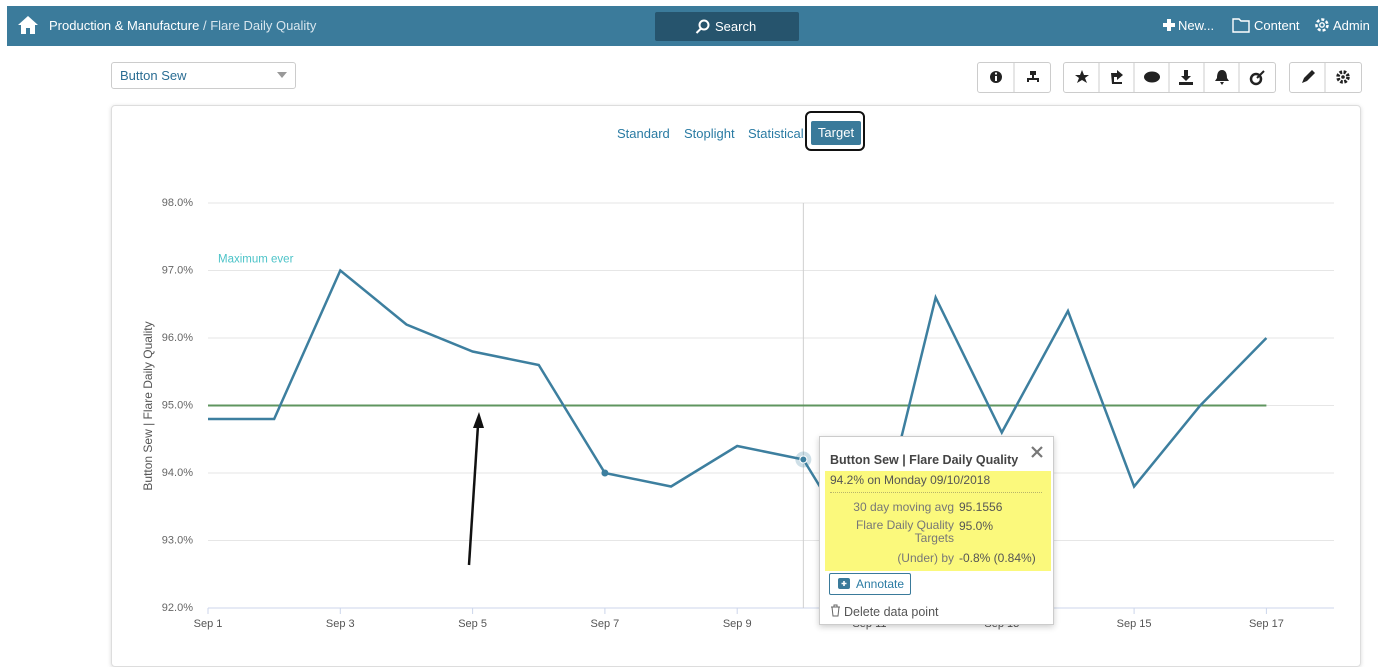 This screenshot has height=667, width=1385. I want to click on x-tick-label: Sep 3, so click(340, 624).